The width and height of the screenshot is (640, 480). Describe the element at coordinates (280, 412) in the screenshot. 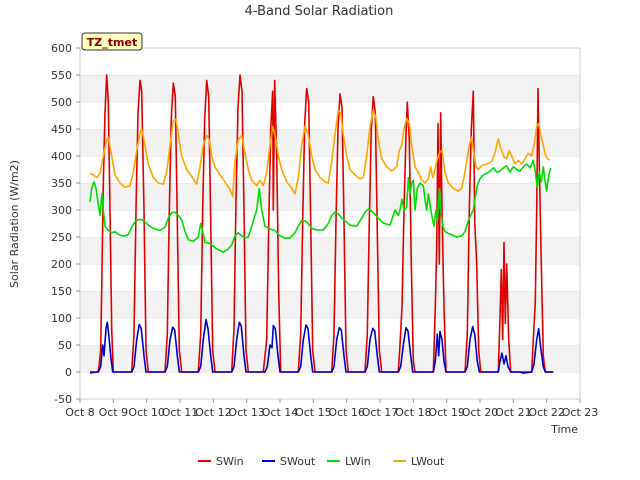

I see `x-tick-label: Oct 14` at that location.